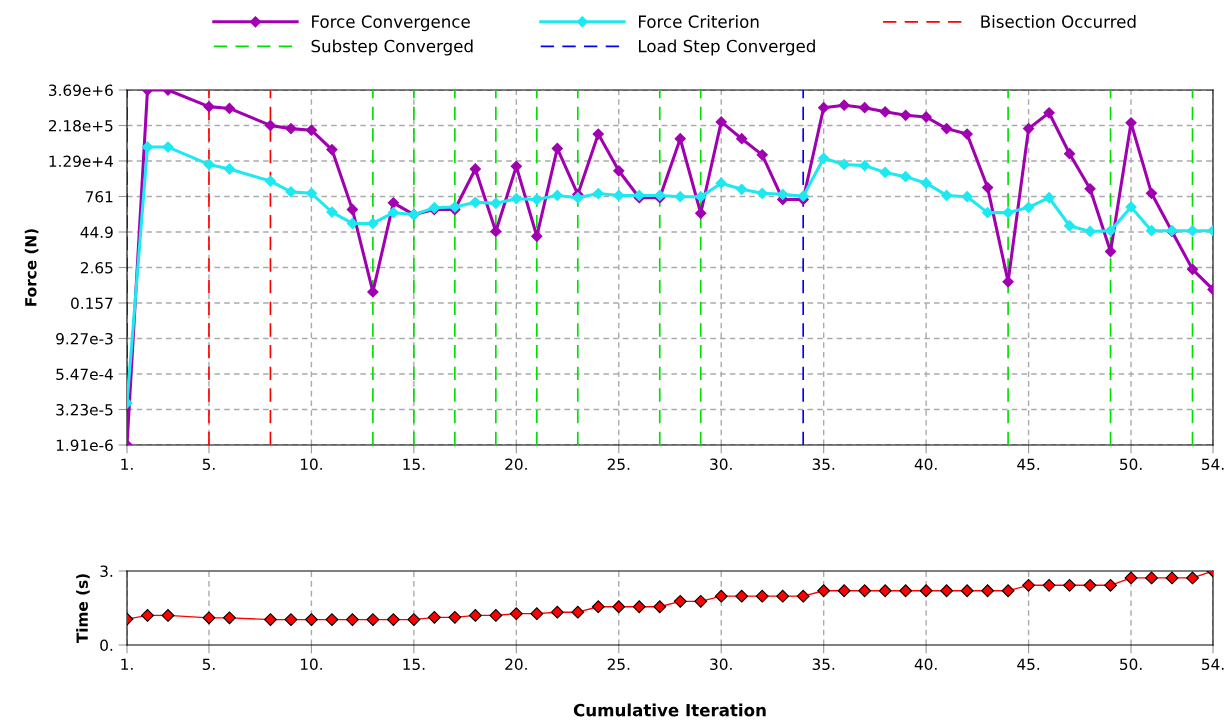  What do you see at coordinates (84, 374) in the screenshot?
I see `y-tick-label: 5.47e-4` at bounding box center [84, 374].